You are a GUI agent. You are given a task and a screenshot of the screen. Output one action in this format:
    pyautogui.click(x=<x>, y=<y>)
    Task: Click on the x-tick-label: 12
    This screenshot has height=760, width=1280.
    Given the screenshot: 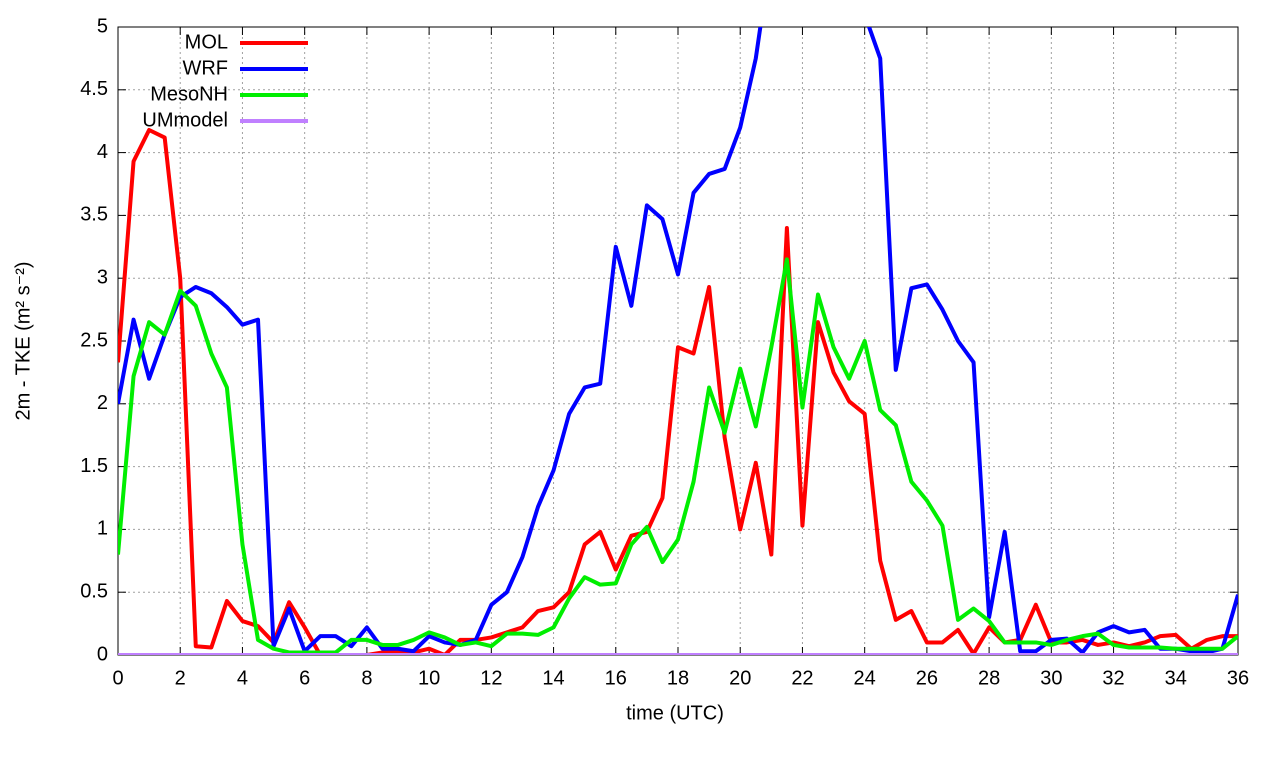 What is the action you would take?
    pyautogui.click(x=491, y=678)
    